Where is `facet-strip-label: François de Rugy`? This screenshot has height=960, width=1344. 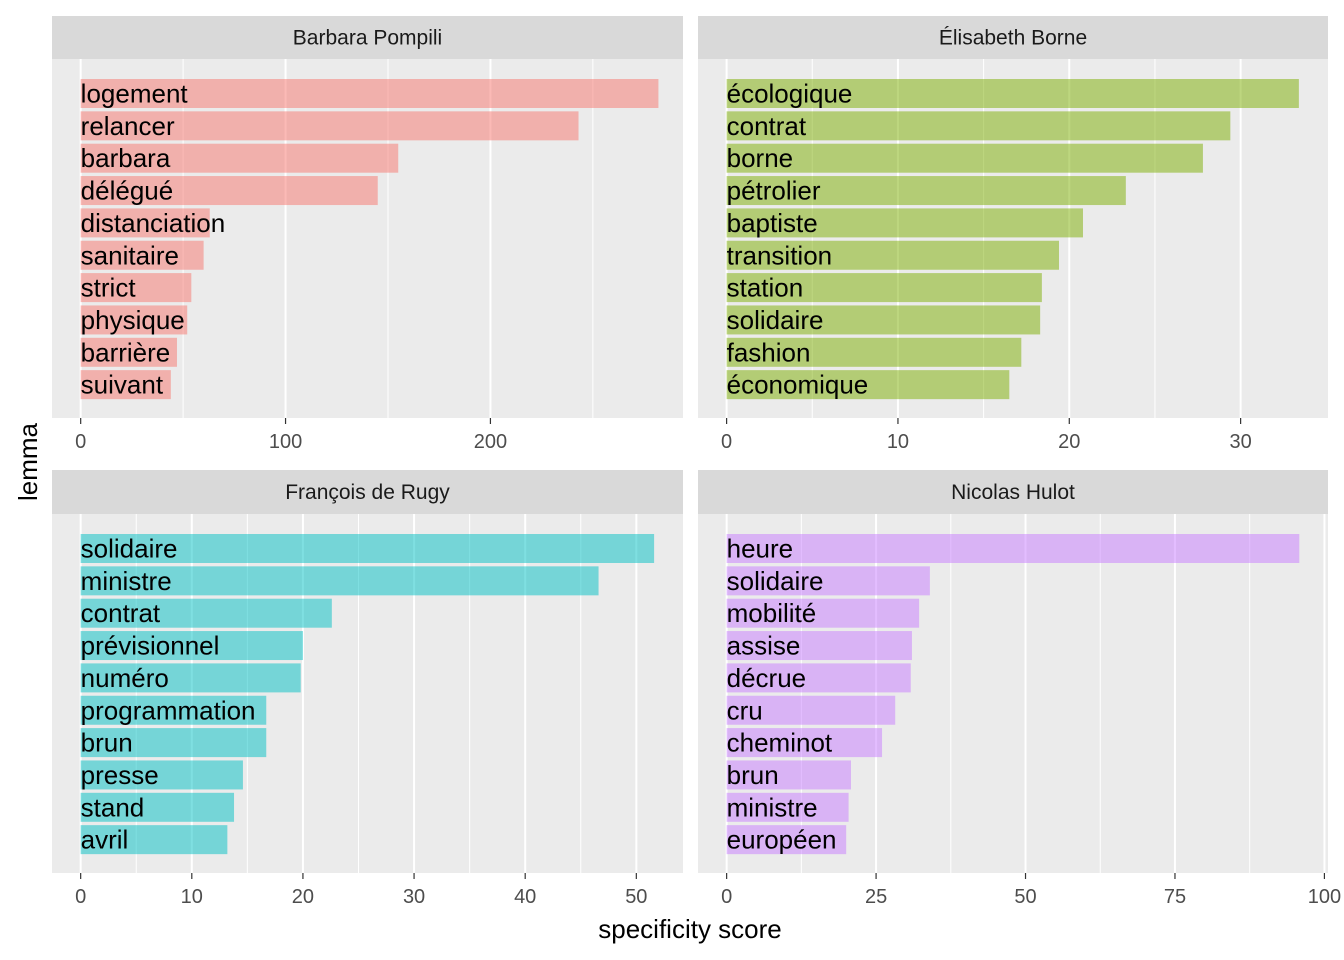
facet-strip-label: François de Rugy is located at coordinates (367, 492).